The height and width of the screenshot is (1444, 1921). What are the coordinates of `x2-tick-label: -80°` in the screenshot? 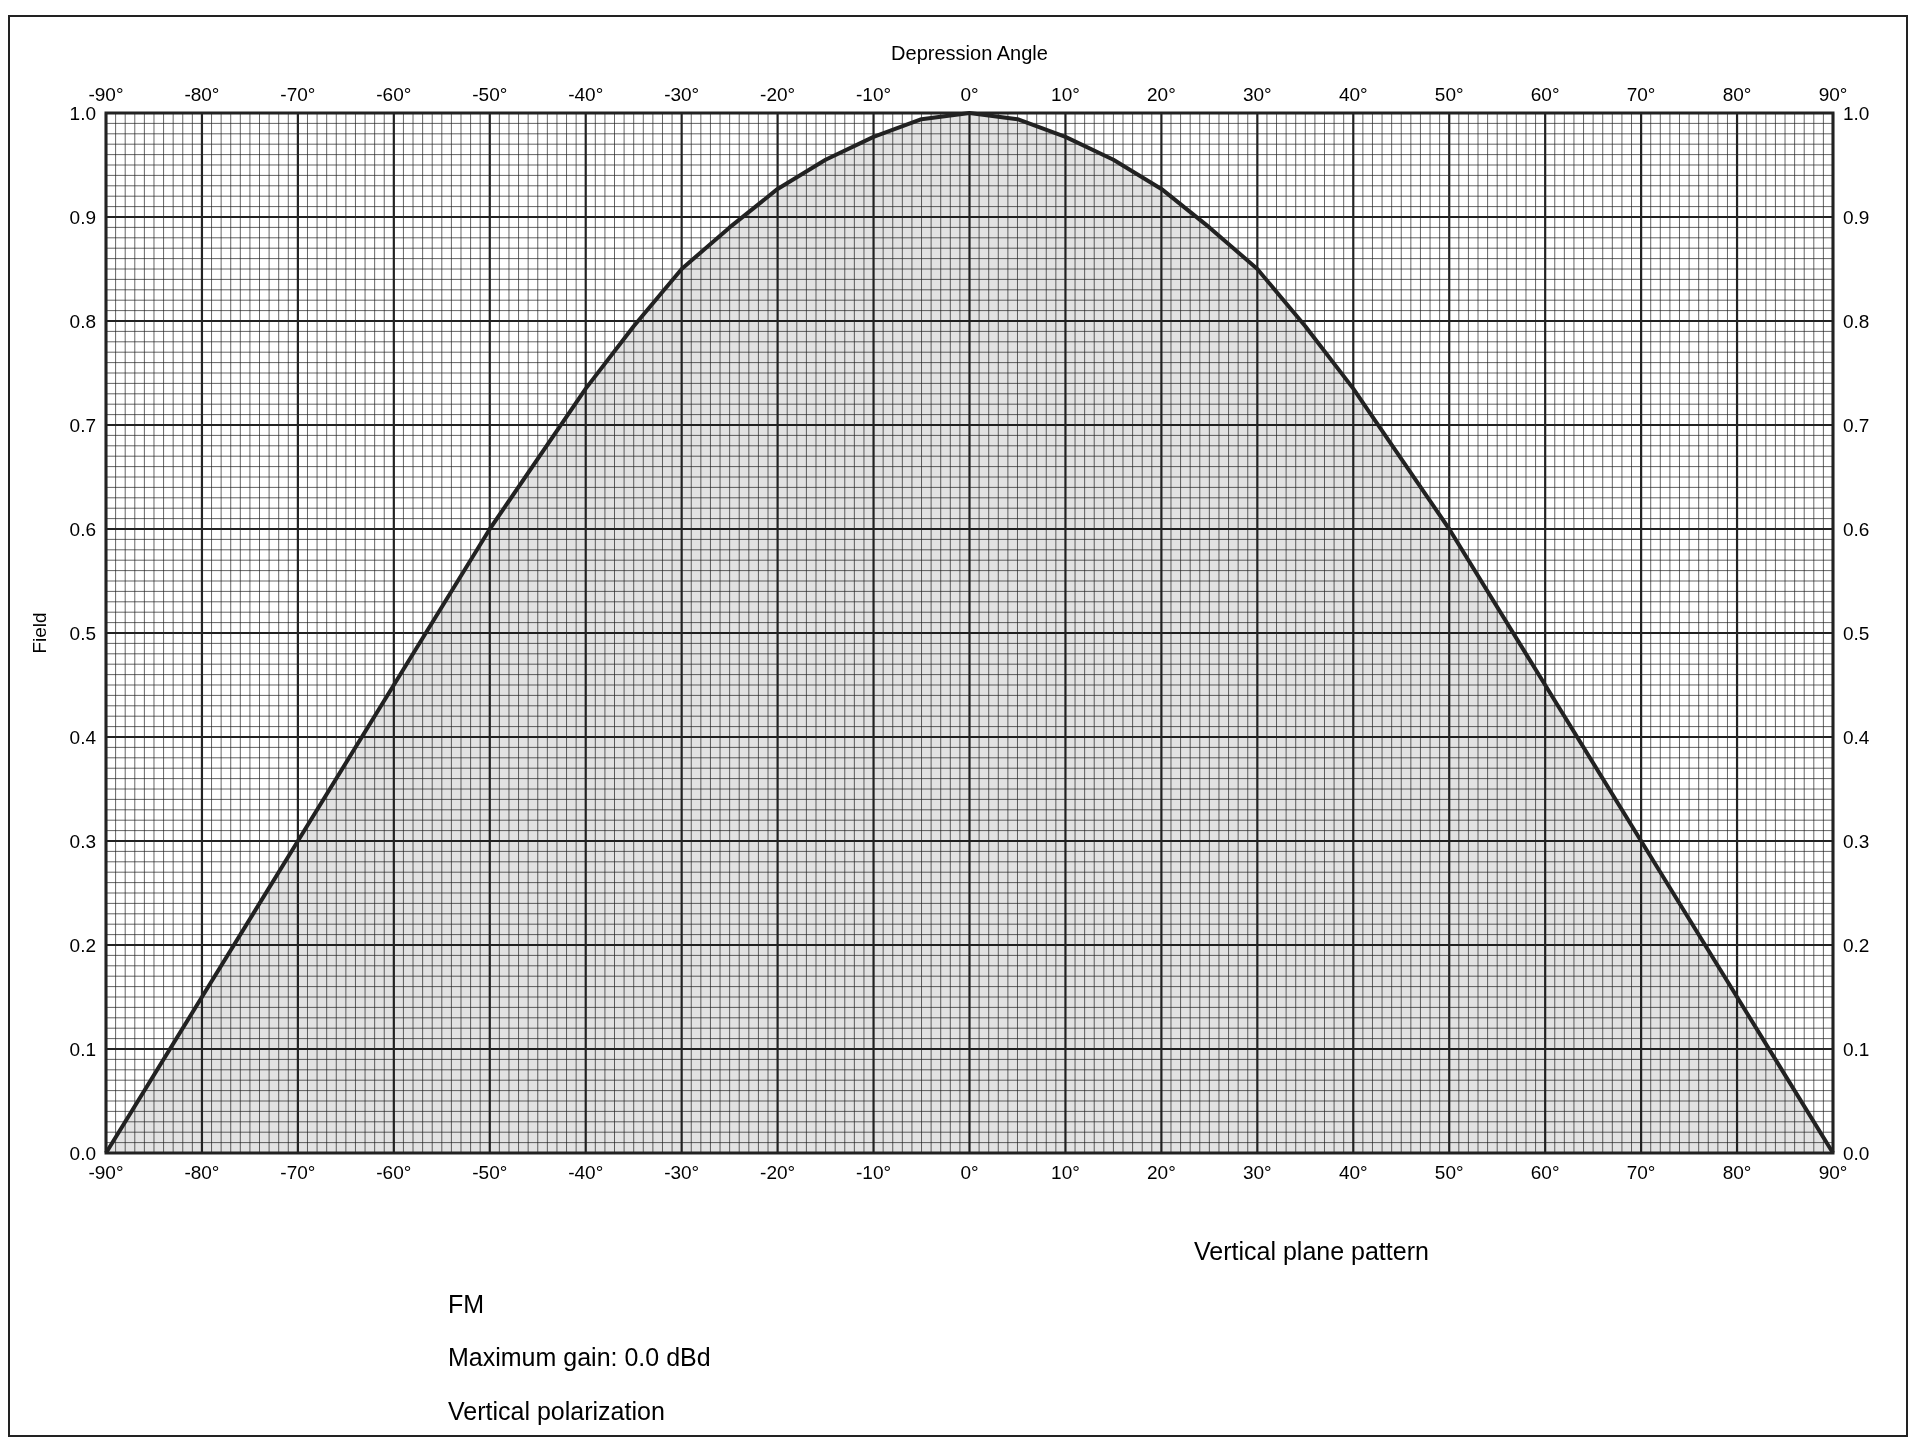 It's located at (202, 1172).